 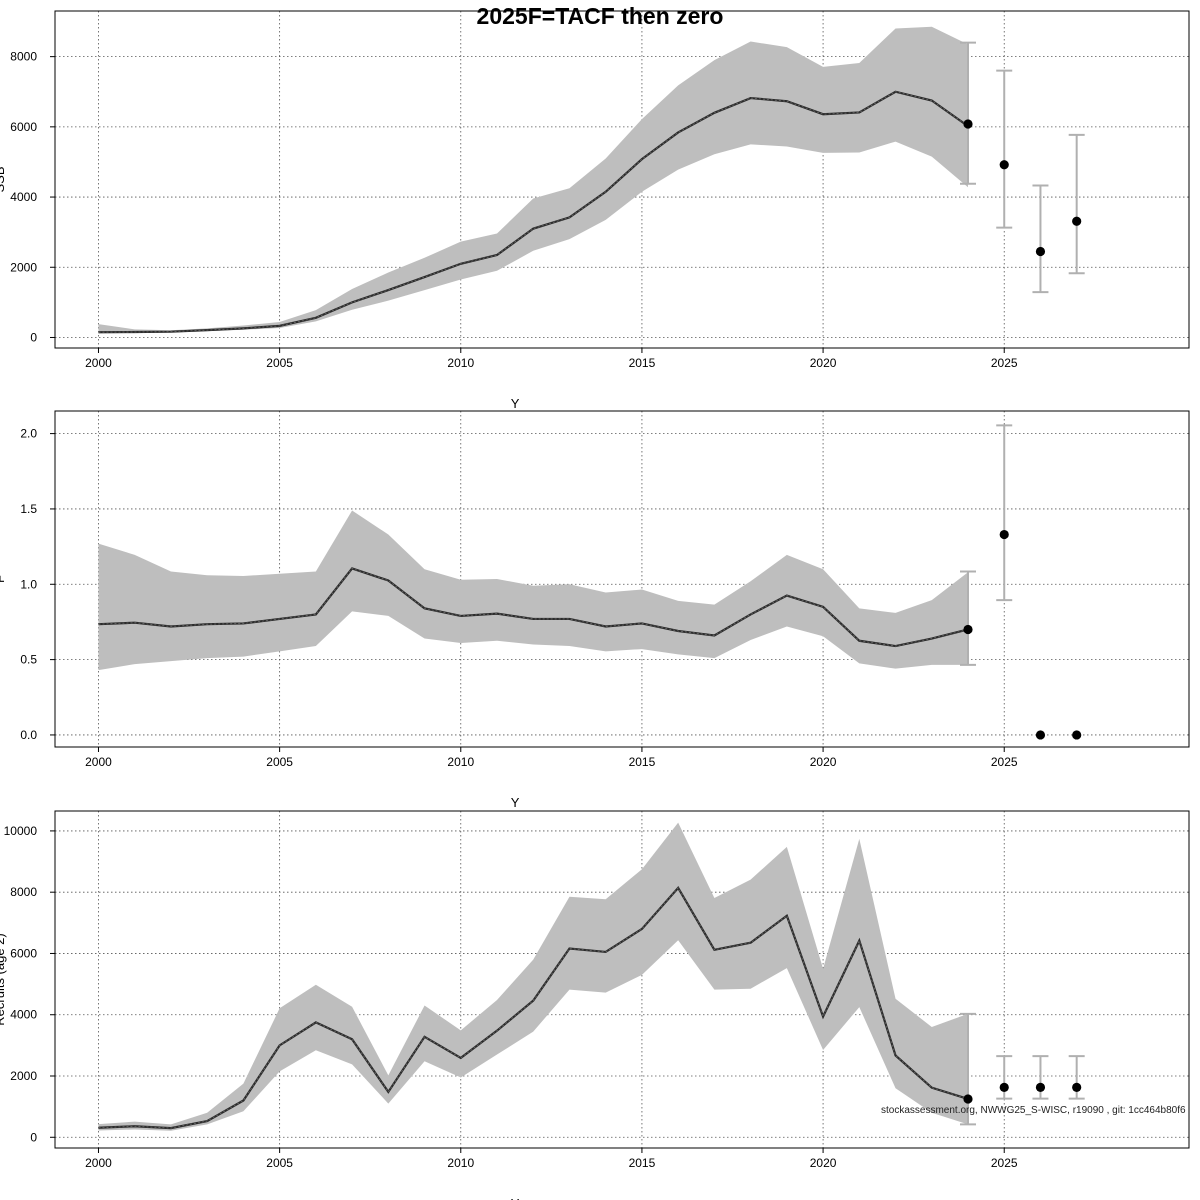 What do you see at coordinates (3, 579) in the screenshot?
I see `y-axis-label: F` at bounding box center [3, 579].